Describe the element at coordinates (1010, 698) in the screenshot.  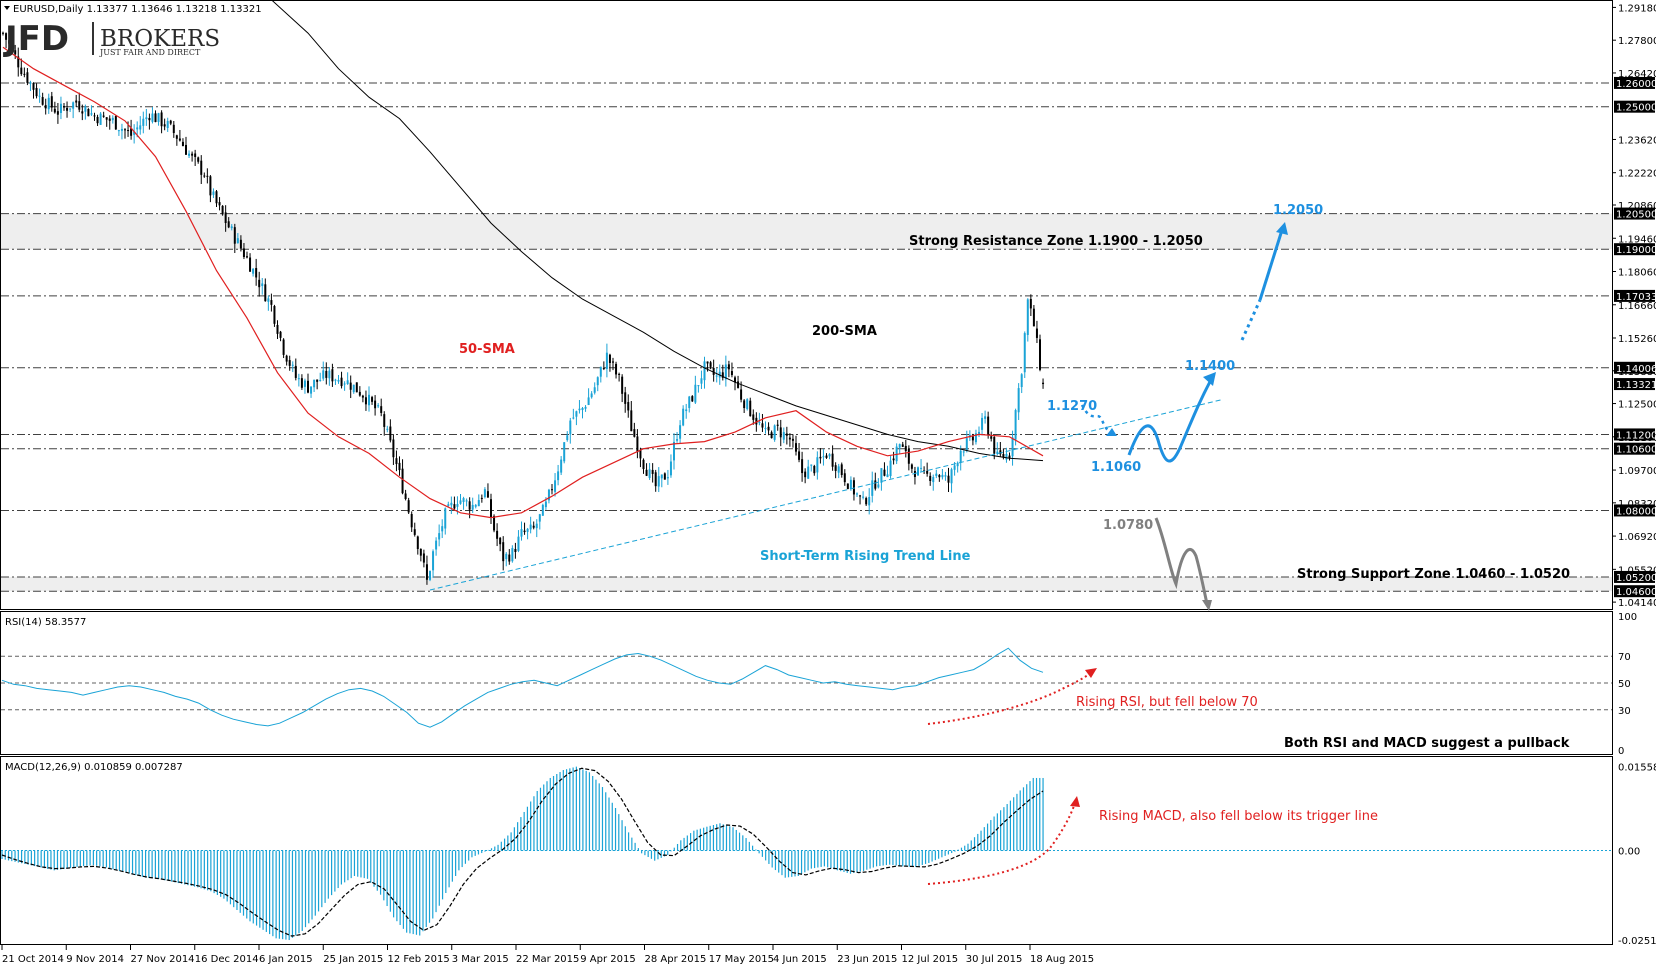
I see `rsi-arrow-path` at that location.